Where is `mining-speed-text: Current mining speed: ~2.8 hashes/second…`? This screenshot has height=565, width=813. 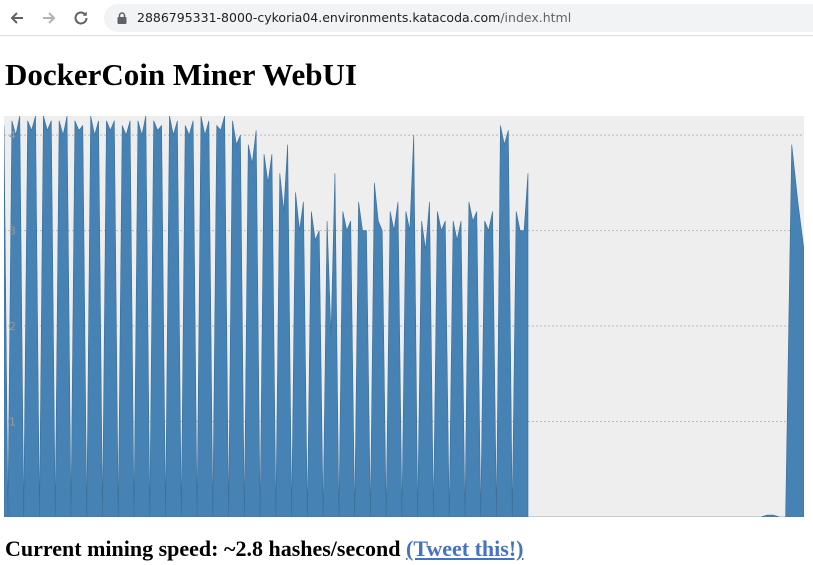
mining-speed-text: Current mining speed: ~2.8 hashes/second… is located at coordinates (264, 549).